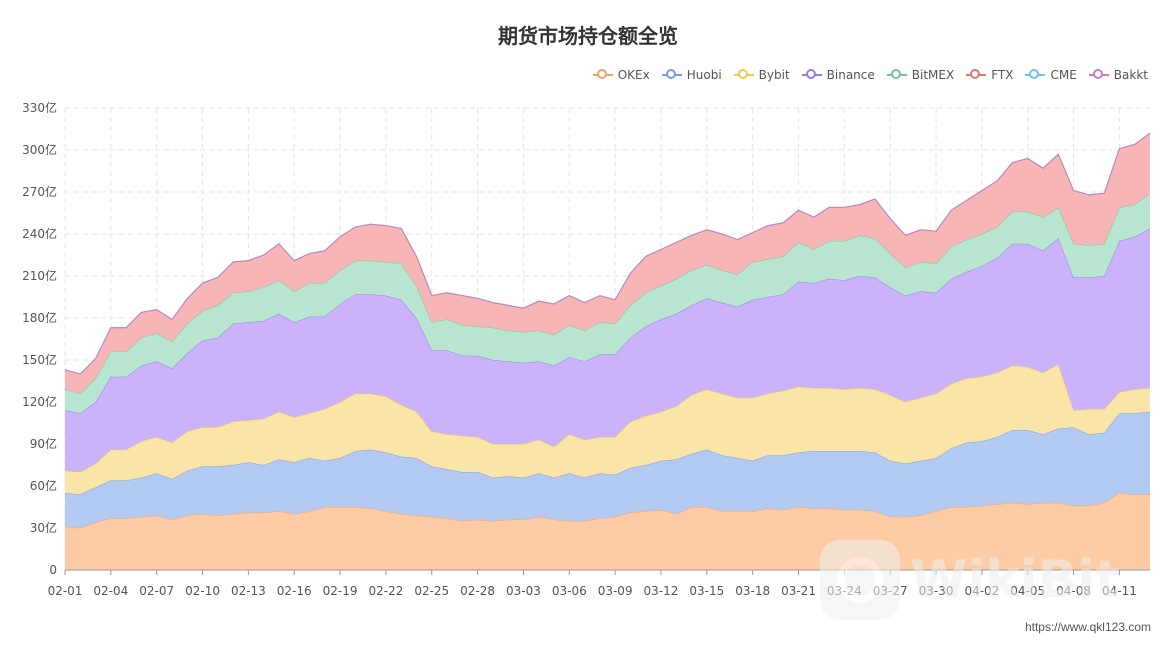 The height and width of the screenshot is (650, 1176). What do you see at coordinates (39, 191) in the screenshot?
I see `y-tick-label: 270亿` at bounding box center [39, 191].